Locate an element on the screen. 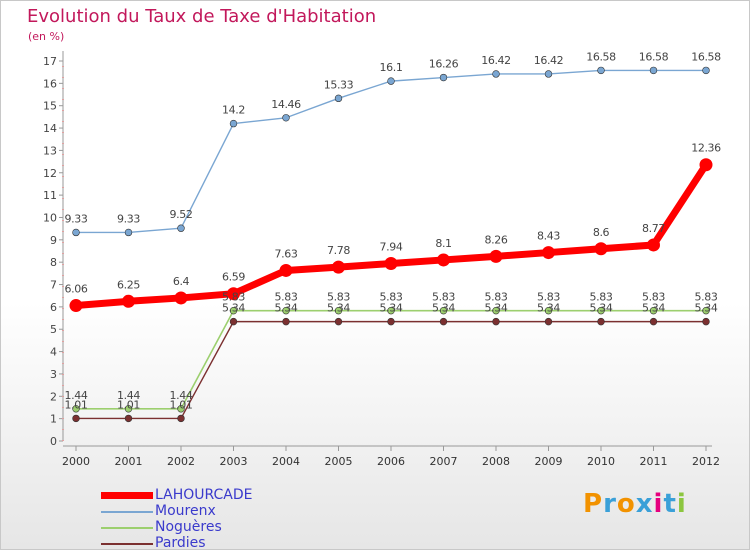 The image size is (750, 551). data-label-lahourcade: 7.78 is located at coordinates (338, 250).